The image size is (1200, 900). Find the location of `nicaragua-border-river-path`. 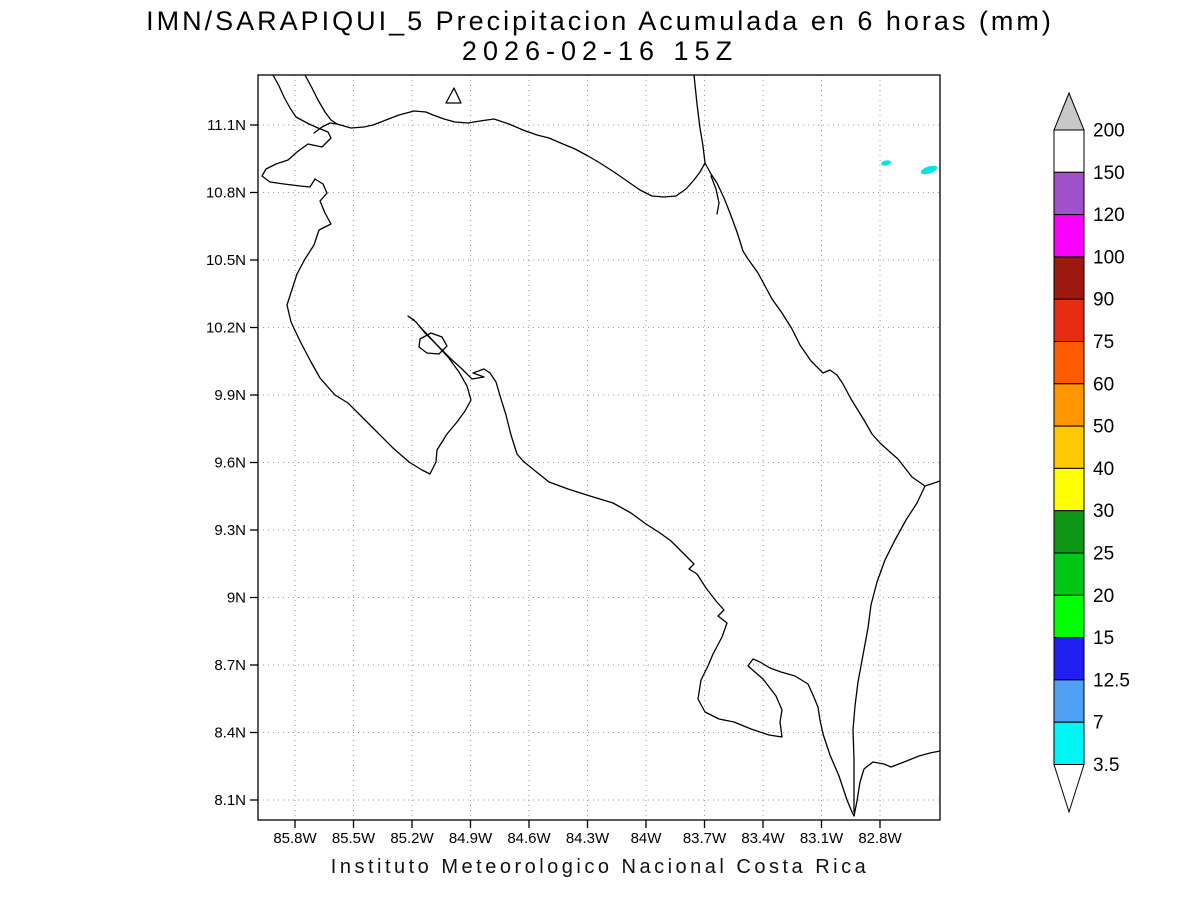

nicaragua-border-river-path is located at coordinates (505, 136).